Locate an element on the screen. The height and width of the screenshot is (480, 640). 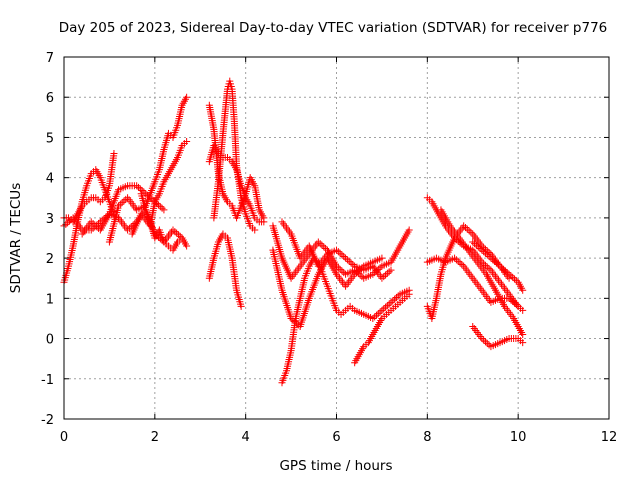
x-tick-label: 2 is located at coordinates (155, 437).